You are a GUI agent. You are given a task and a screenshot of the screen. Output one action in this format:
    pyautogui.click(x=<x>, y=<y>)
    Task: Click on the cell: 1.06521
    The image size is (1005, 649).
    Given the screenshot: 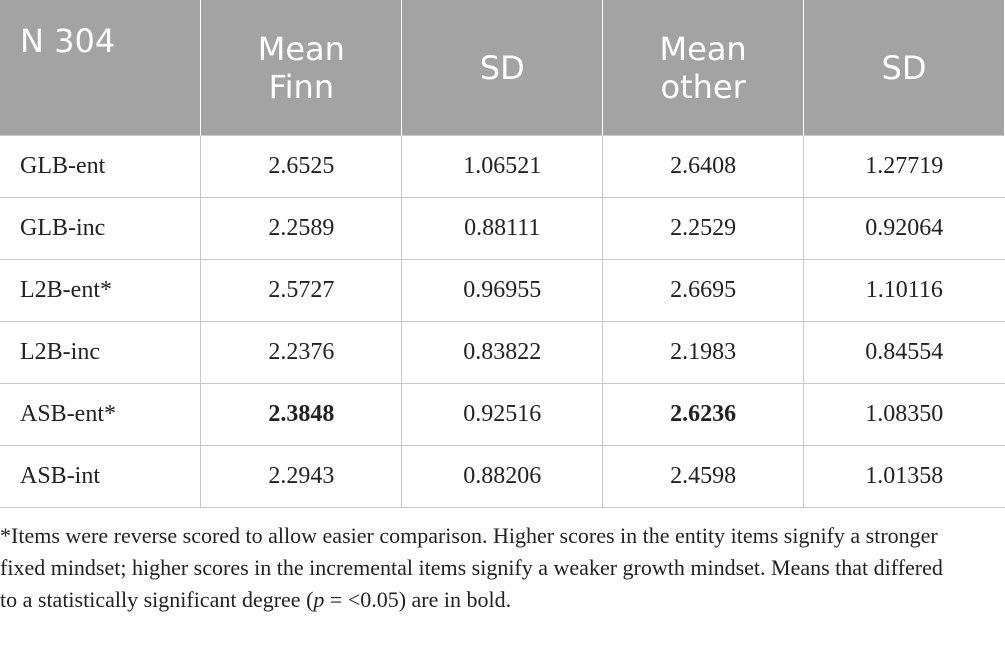 What is the action you would take?
    pyautogui.click(x=502, y=166)
    